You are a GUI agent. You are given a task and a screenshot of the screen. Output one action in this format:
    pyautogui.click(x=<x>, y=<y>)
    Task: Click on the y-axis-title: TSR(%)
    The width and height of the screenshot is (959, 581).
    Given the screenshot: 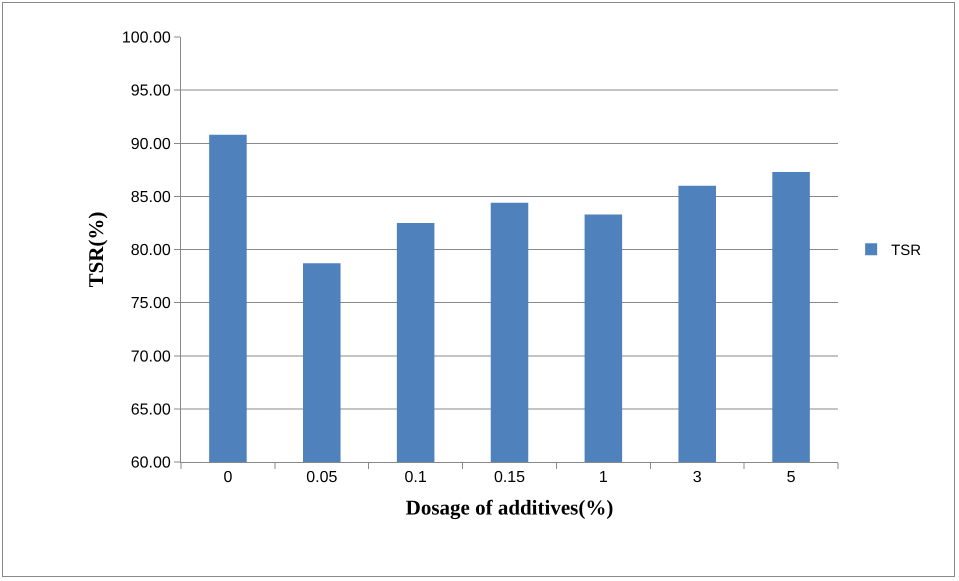 What is the action you would take?
    pyautogui.click(x=96, y=250)
    